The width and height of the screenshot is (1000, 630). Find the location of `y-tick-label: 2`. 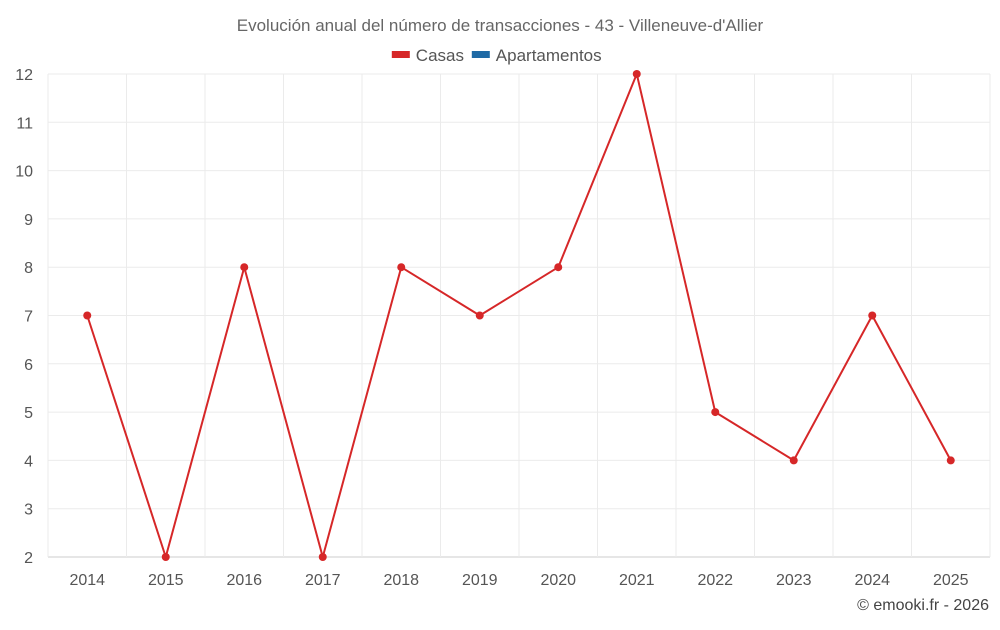

y-tick-label: 2 is located at coordinates (28, 558).